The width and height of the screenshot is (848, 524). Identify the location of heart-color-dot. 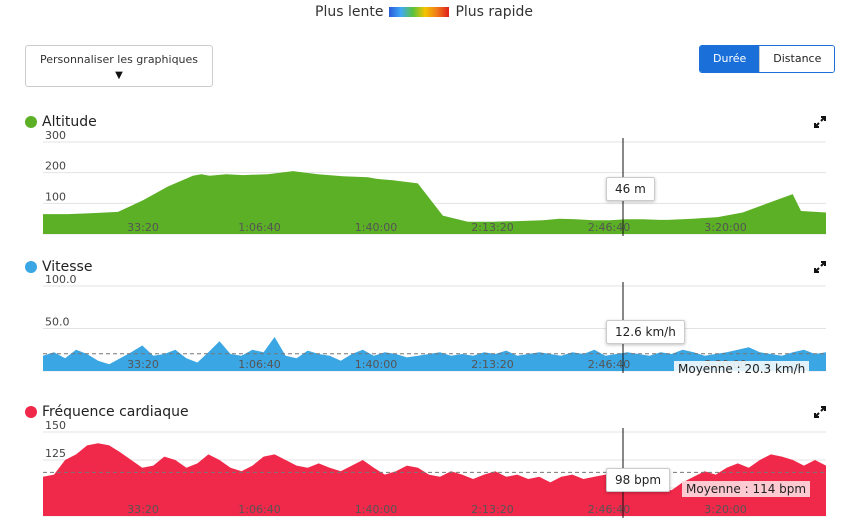
(31, 412).